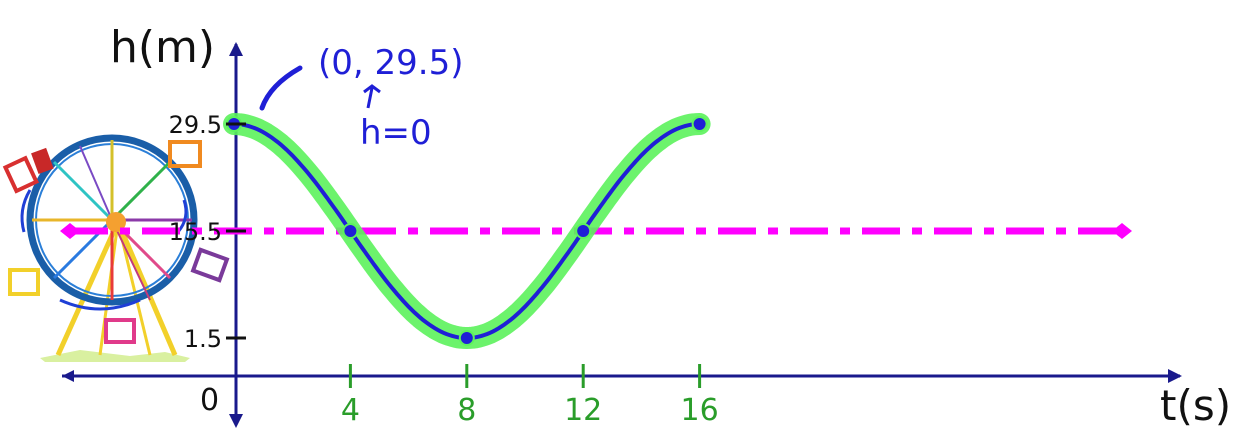 The width and height of the screenshot is (1240, 430). I want to click on y-tick-label-1: 15.5, so click(195, 232).